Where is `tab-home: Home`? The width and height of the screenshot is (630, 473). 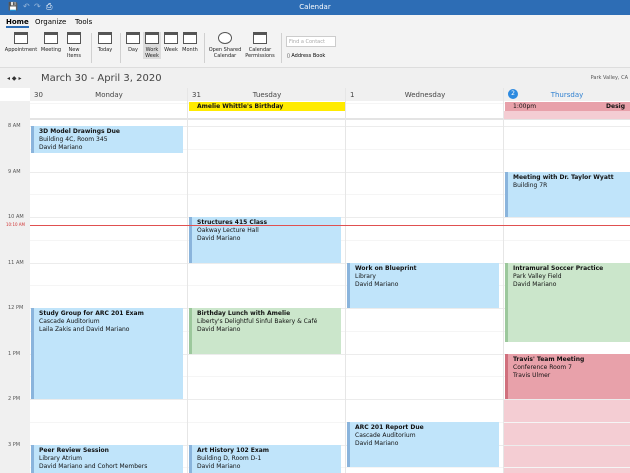
tab-home: Home is located at coordinates (17, 23).